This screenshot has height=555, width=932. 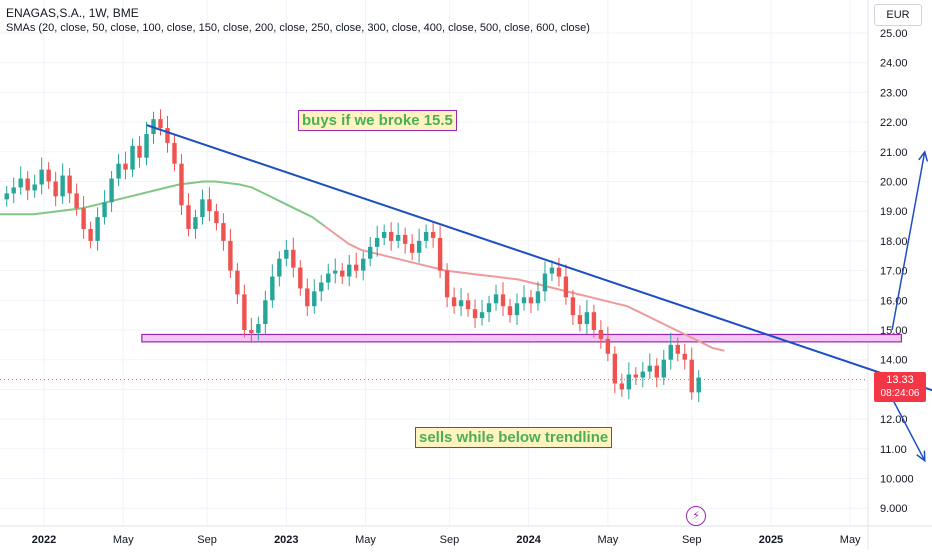 I want to click on y-tick-label: 10.000, so click(x=897, y=480).